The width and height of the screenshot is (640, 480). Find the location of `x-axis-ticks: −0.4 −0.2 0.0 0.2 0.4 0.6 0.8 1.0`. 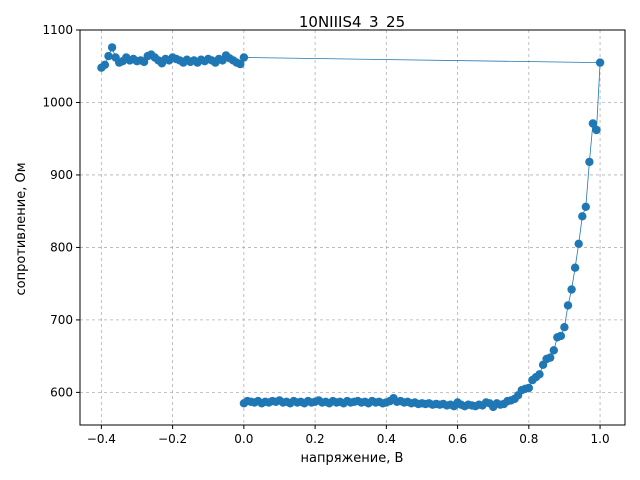

x-axis-ticks: −0.4 −0.2 0.0 0.2 0.4 0.6 0.8 1.0 is located at coordinates (348, 435).